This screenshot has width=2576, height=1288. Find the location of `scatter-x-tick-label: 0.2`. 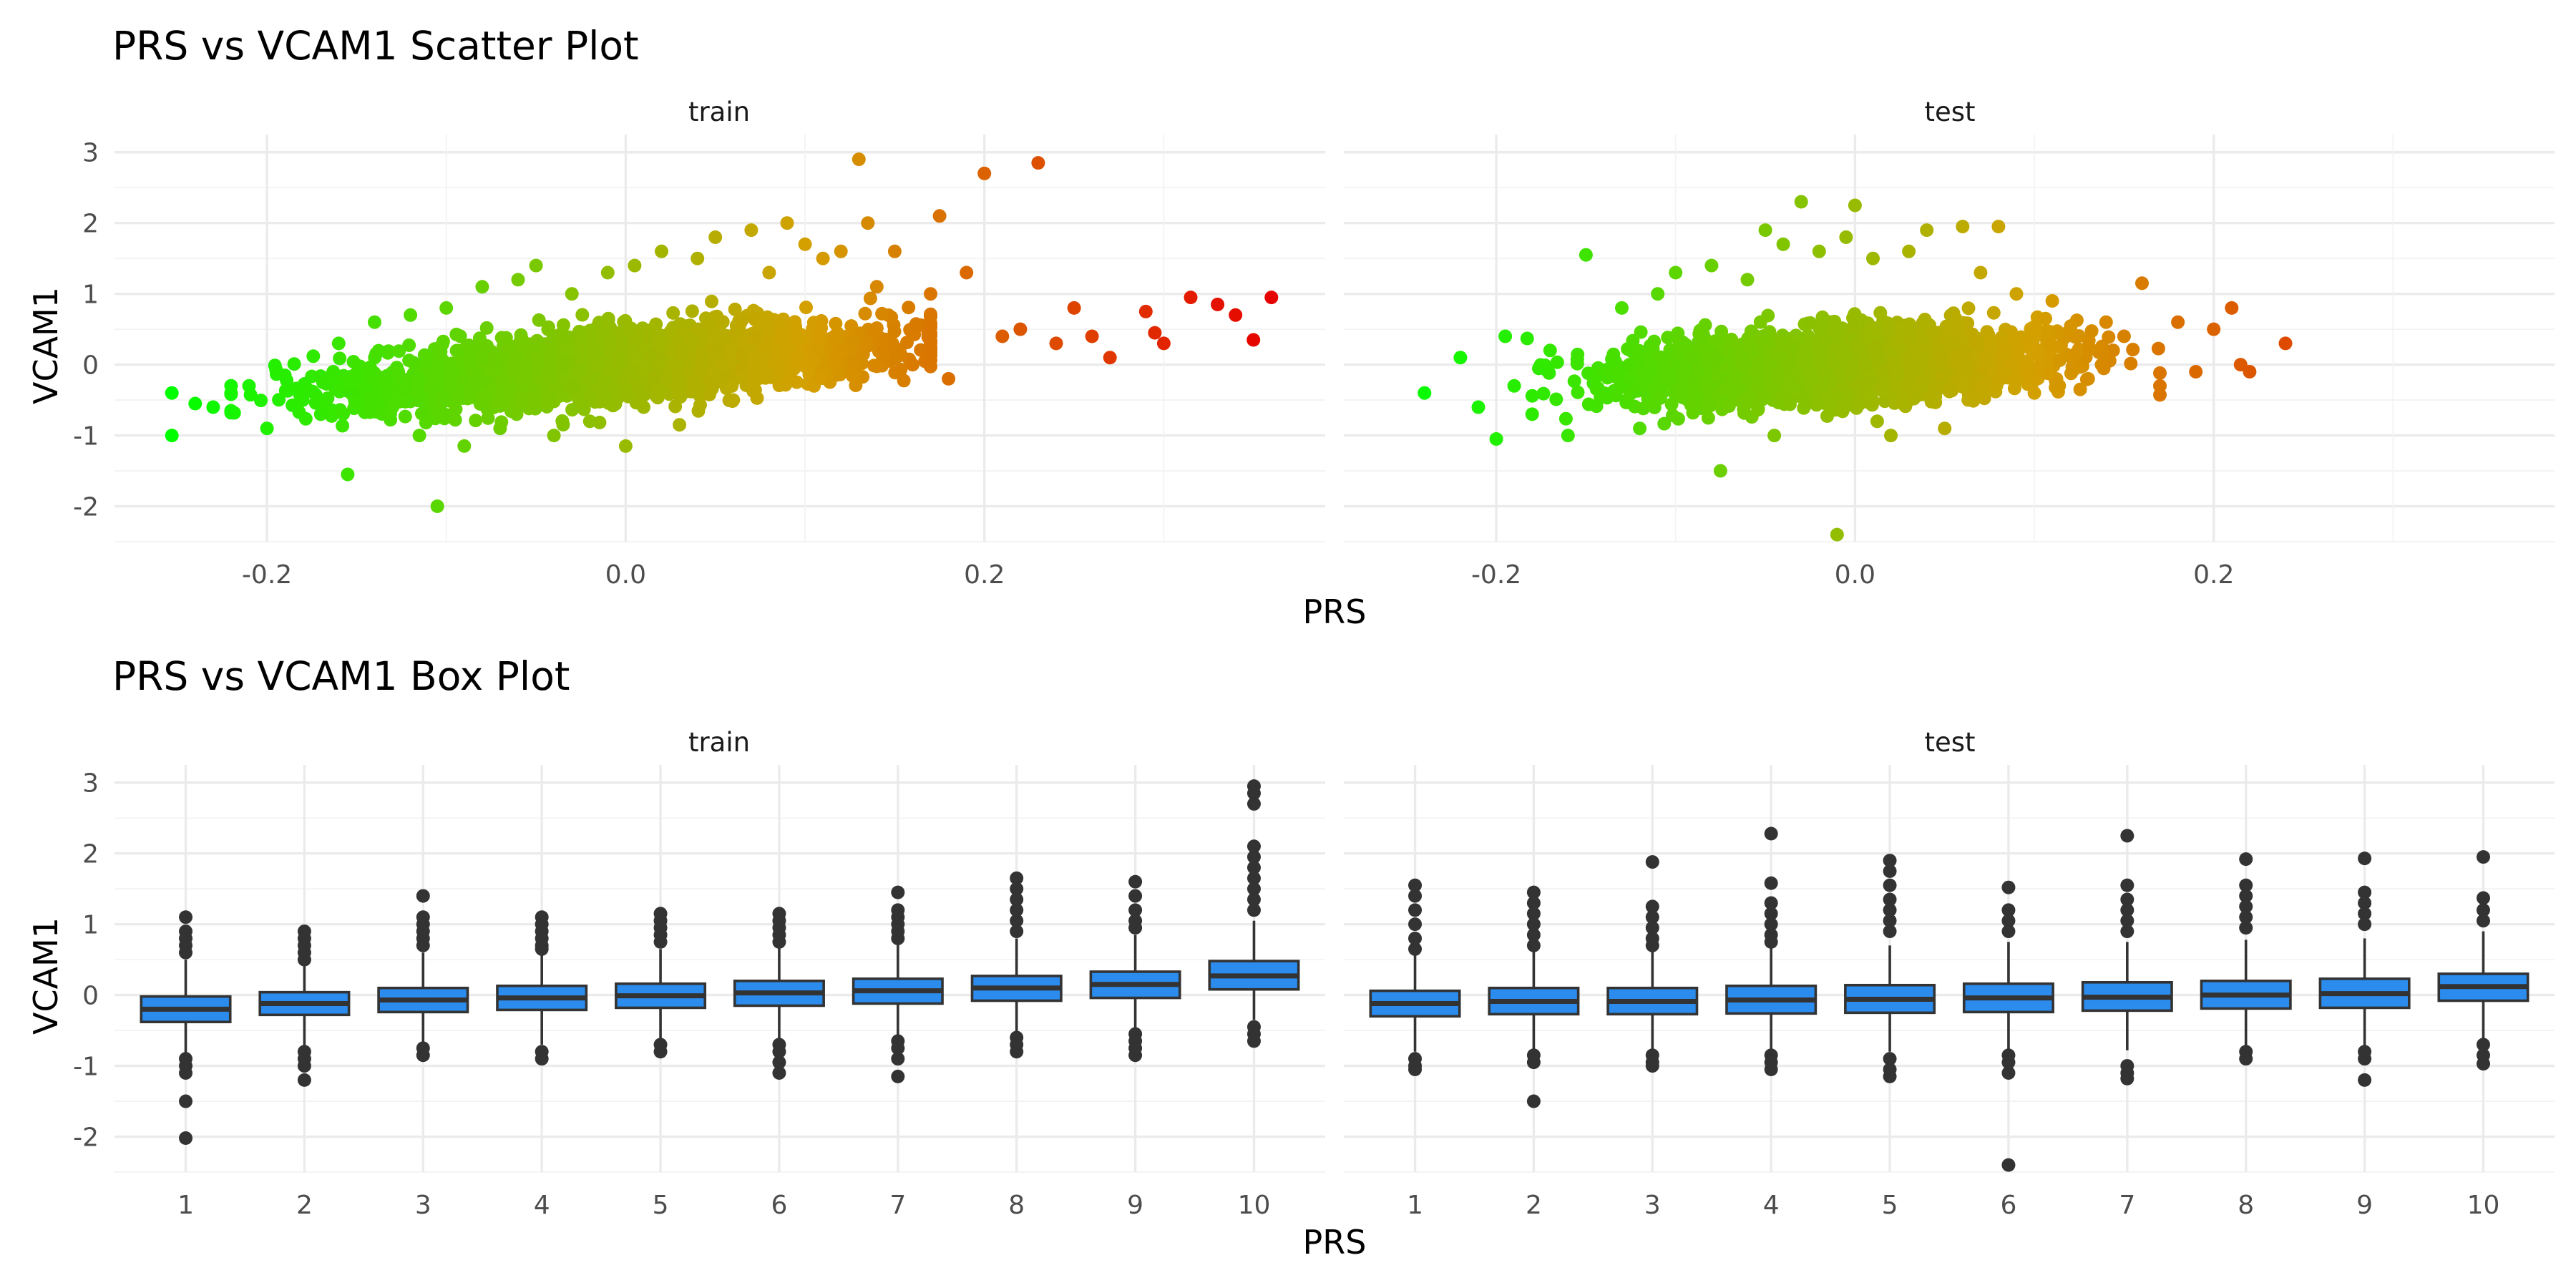

scatter-x-tick-label: 0.2 is located at coordinates (2213, 575).